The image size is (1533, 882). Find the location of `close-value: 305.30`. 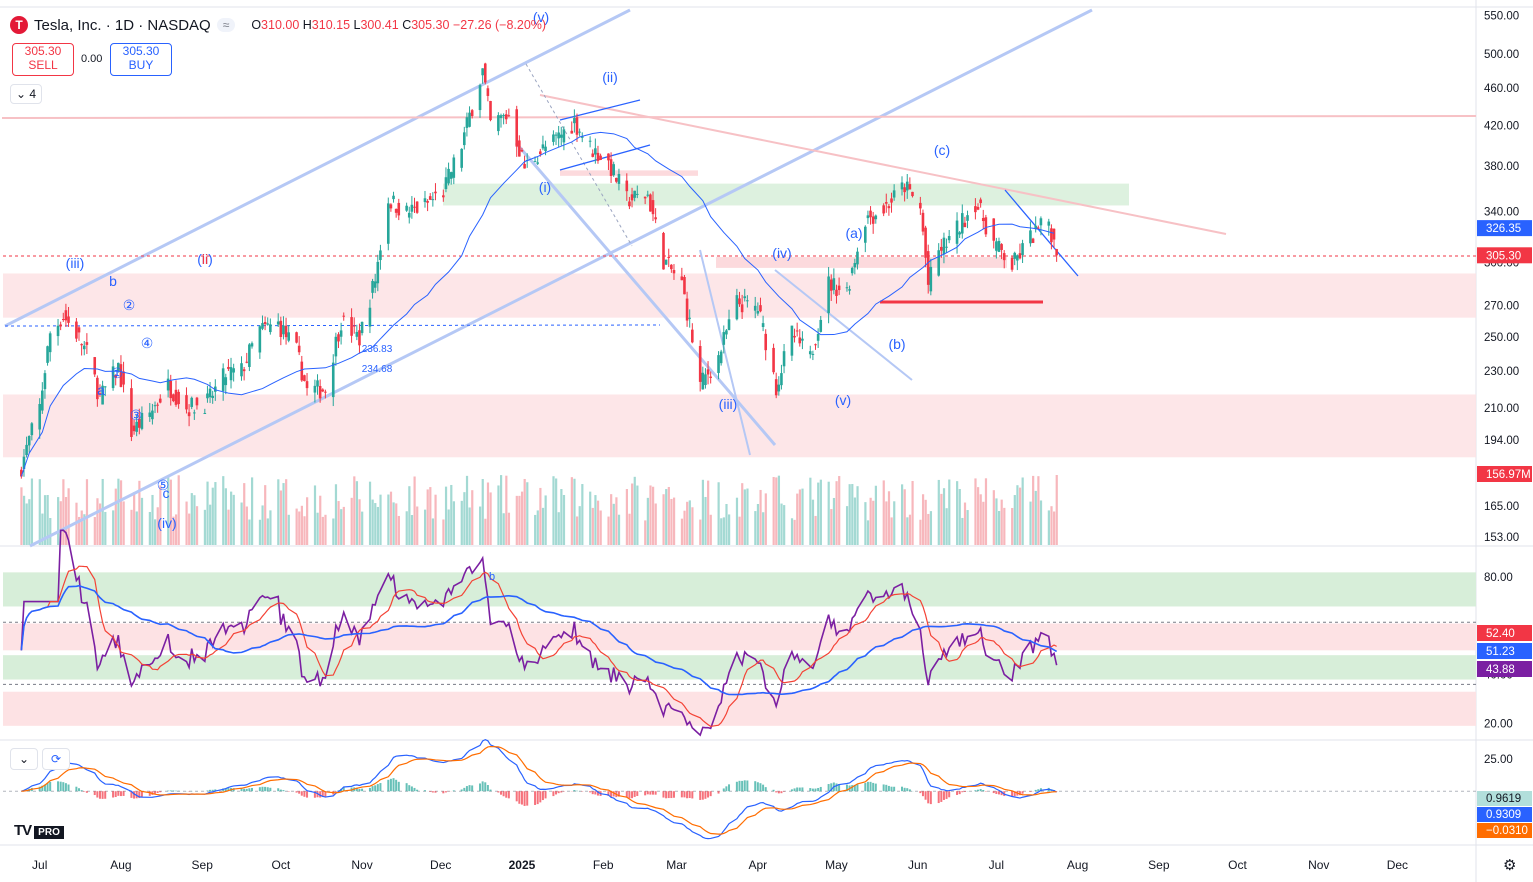

close-value: 305.30 is located at coordinates (430, 25).